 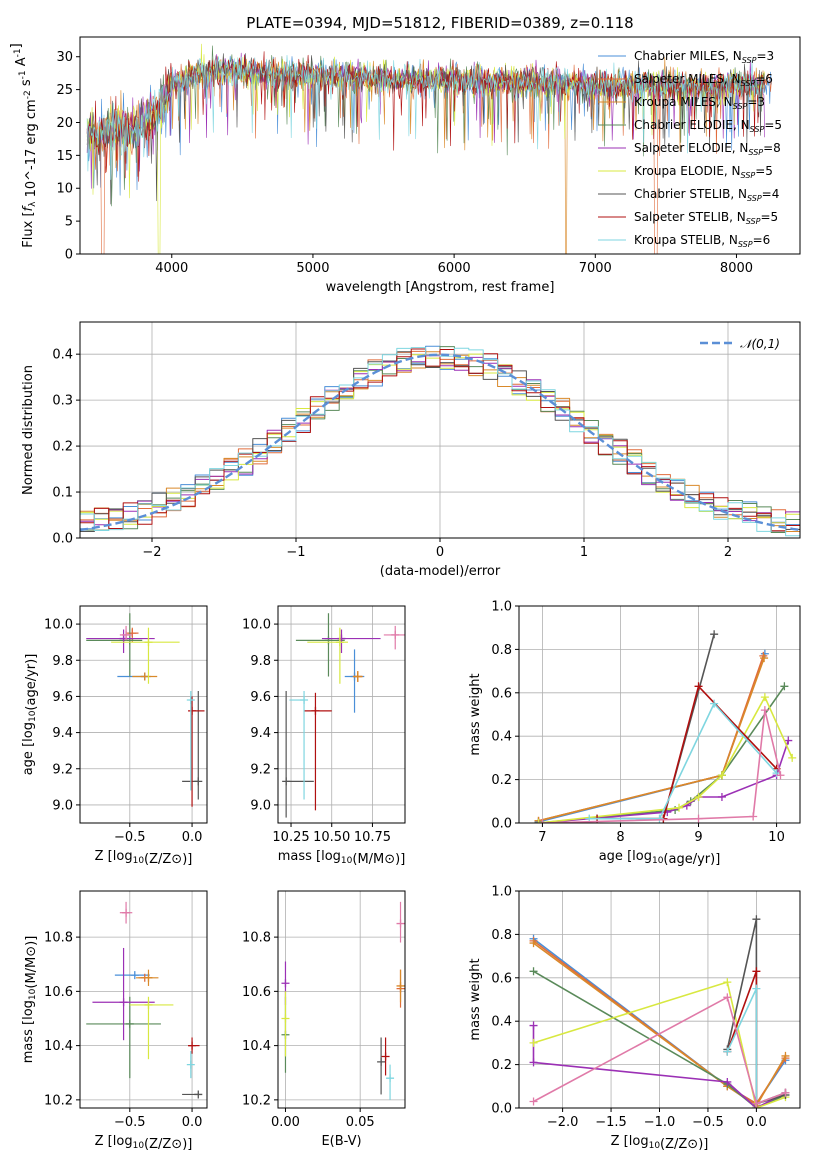 What do you see at coordinates (760, 344) in the screenshot?
I see `legend-entry: 𝒩(0,1)` at bounding box center [760, 344].